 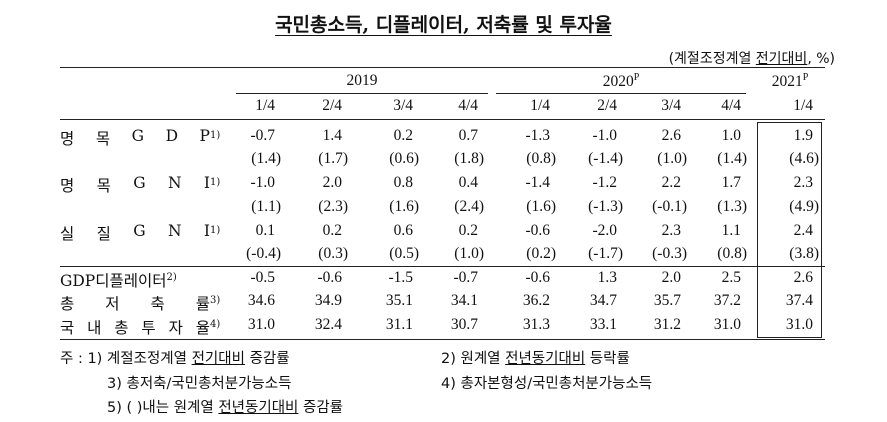 What do you see at coordinates (621, 93) in the screenshot?
I see `year-2020-rule` at bounding box center [621, 93].